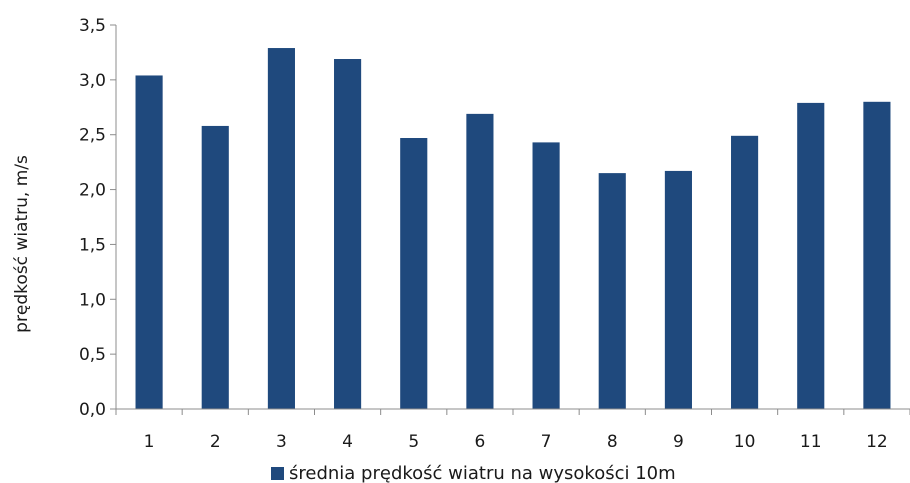 This screenshot has height=483, width=910. I want to click on y-tick-label: 1,0, so click(92, 300).